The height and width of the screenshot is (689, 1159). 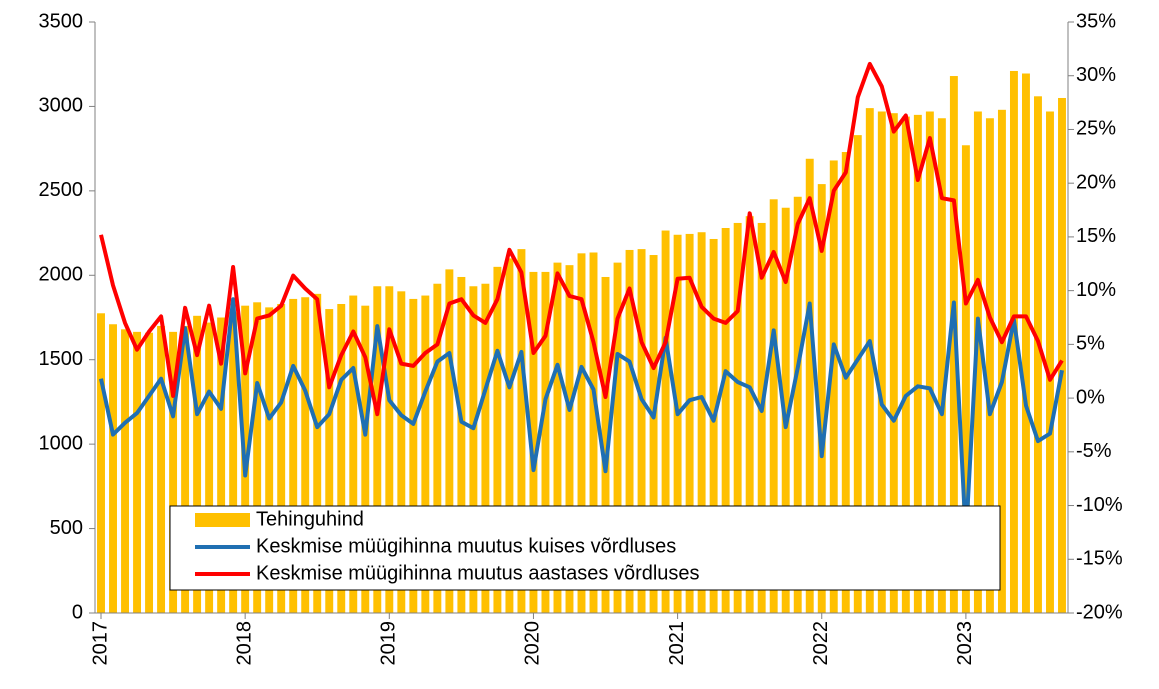 What do you see at coordinates (1096, 182) in the screenshot?
I see `y2-tick-label: 20%` at bounding box center [1096, 182].